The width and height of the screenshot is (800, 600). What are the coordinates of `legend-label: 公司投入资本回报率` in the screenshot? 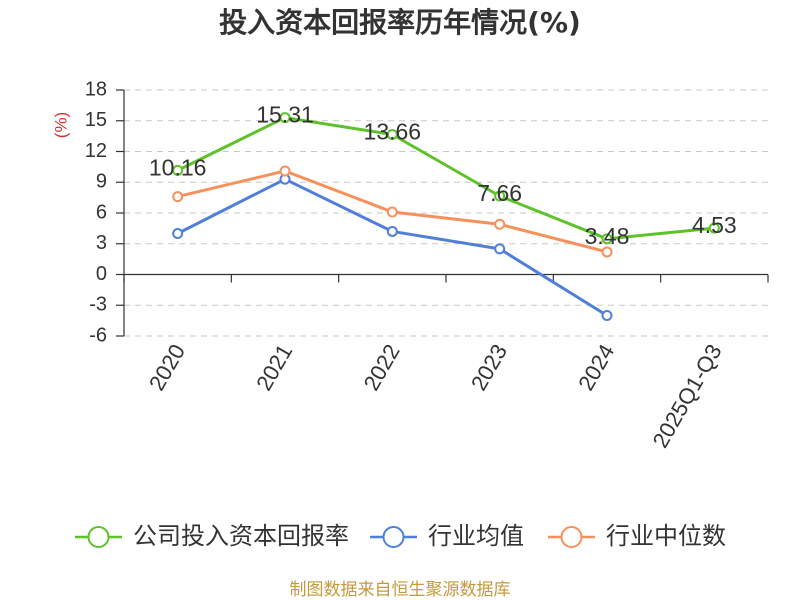 It's located at (241, 536).